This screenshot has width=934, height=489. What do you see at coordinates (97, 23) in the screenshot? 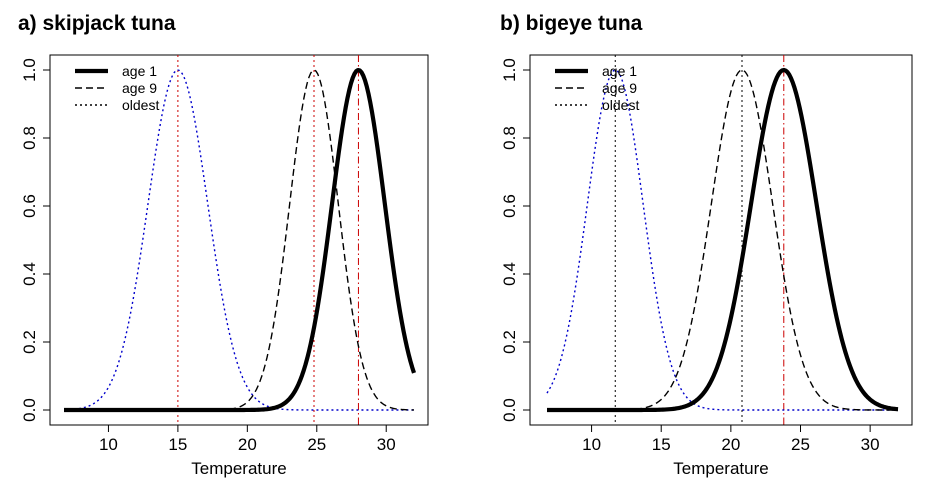
I see `panel-title: a) skipjack tuna` at bounding box center [97, 23].